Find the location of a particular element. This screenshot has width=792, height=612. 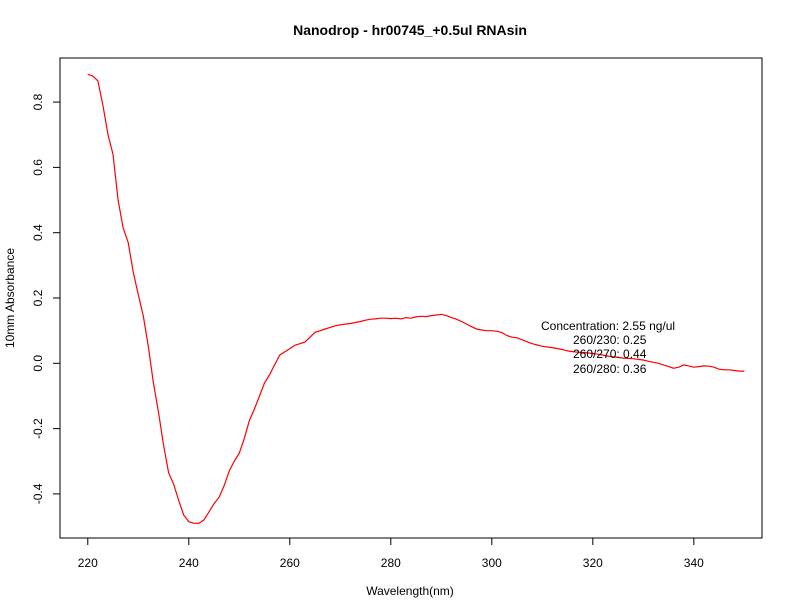

x-tick-label: 280 is located at coordinates (391, 563).